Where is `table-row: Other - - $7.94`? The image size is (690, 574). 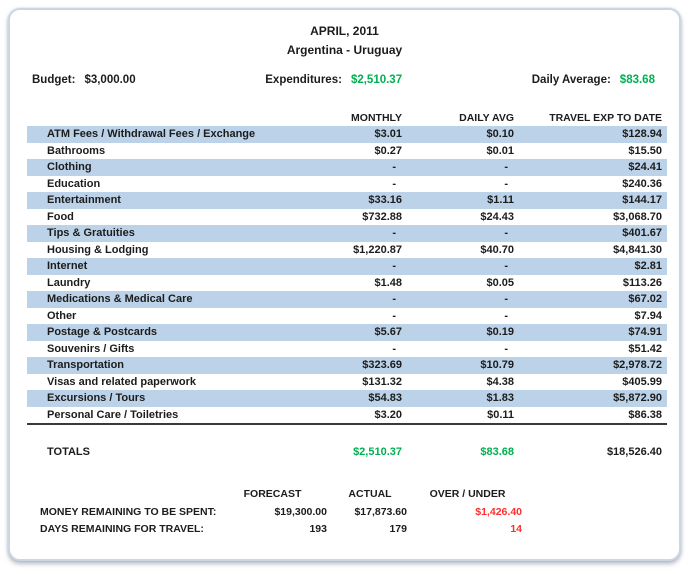
table-row: Other - - $7.94 is located at coordinates (347, 316).